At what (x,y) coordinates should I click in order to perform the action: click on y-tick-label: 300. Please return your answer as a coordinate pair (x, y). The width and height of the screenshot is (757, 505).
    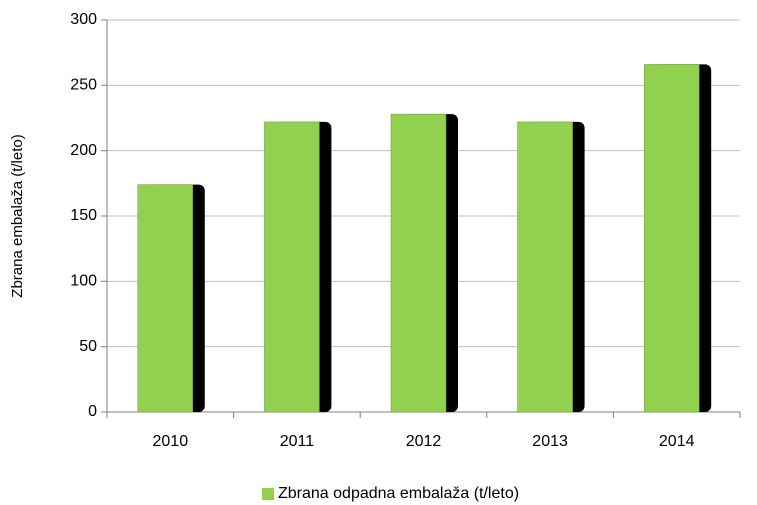
    Looking at the image, I should click on (83, 19).